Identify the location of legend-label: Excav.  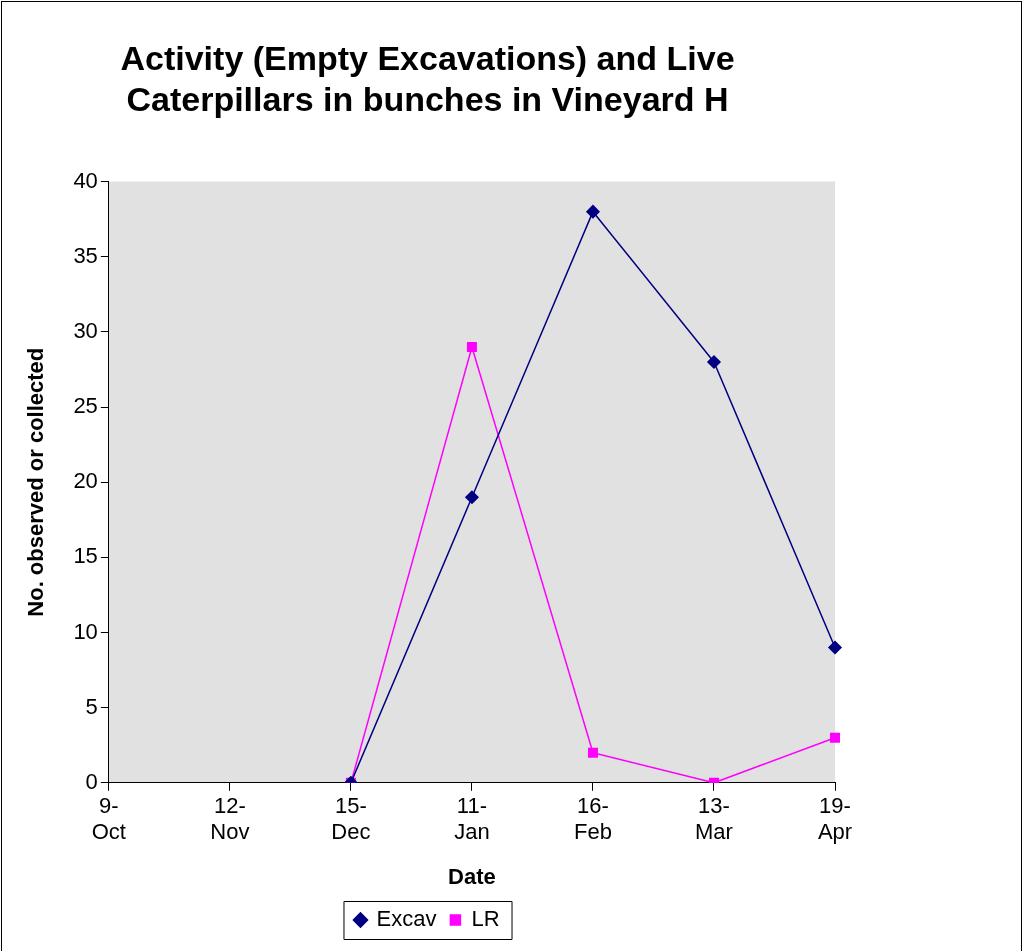
(406, 919).